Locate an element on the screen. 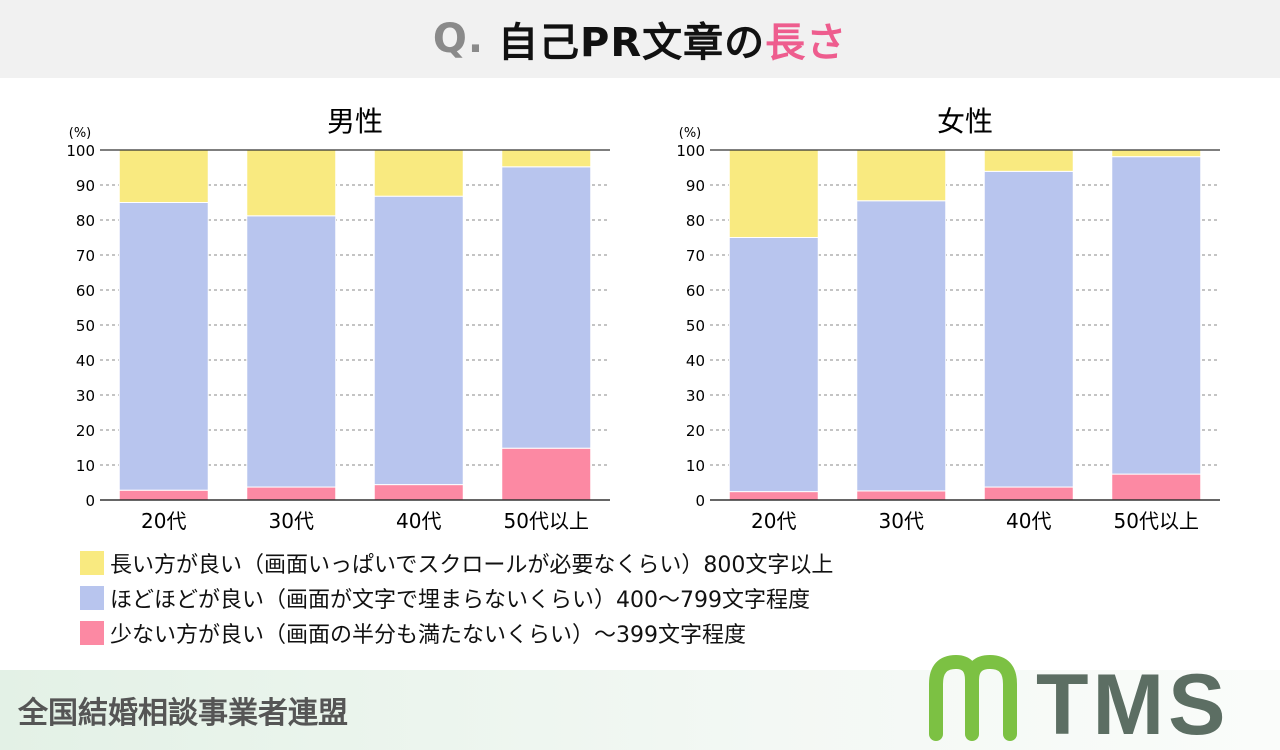 Image resolution: width=1280 pixels, height=750 pixels. chart-title: 女性 is located at coordinates (965, 121).